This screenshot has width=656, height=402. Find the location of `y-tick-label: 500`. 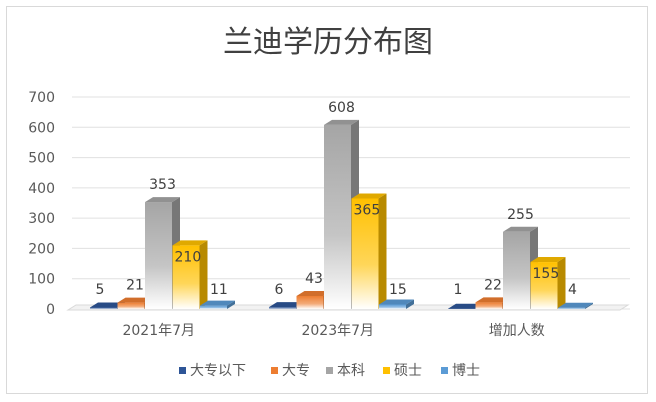

y-tick-label: 500 is located at coordinates (41, 159).